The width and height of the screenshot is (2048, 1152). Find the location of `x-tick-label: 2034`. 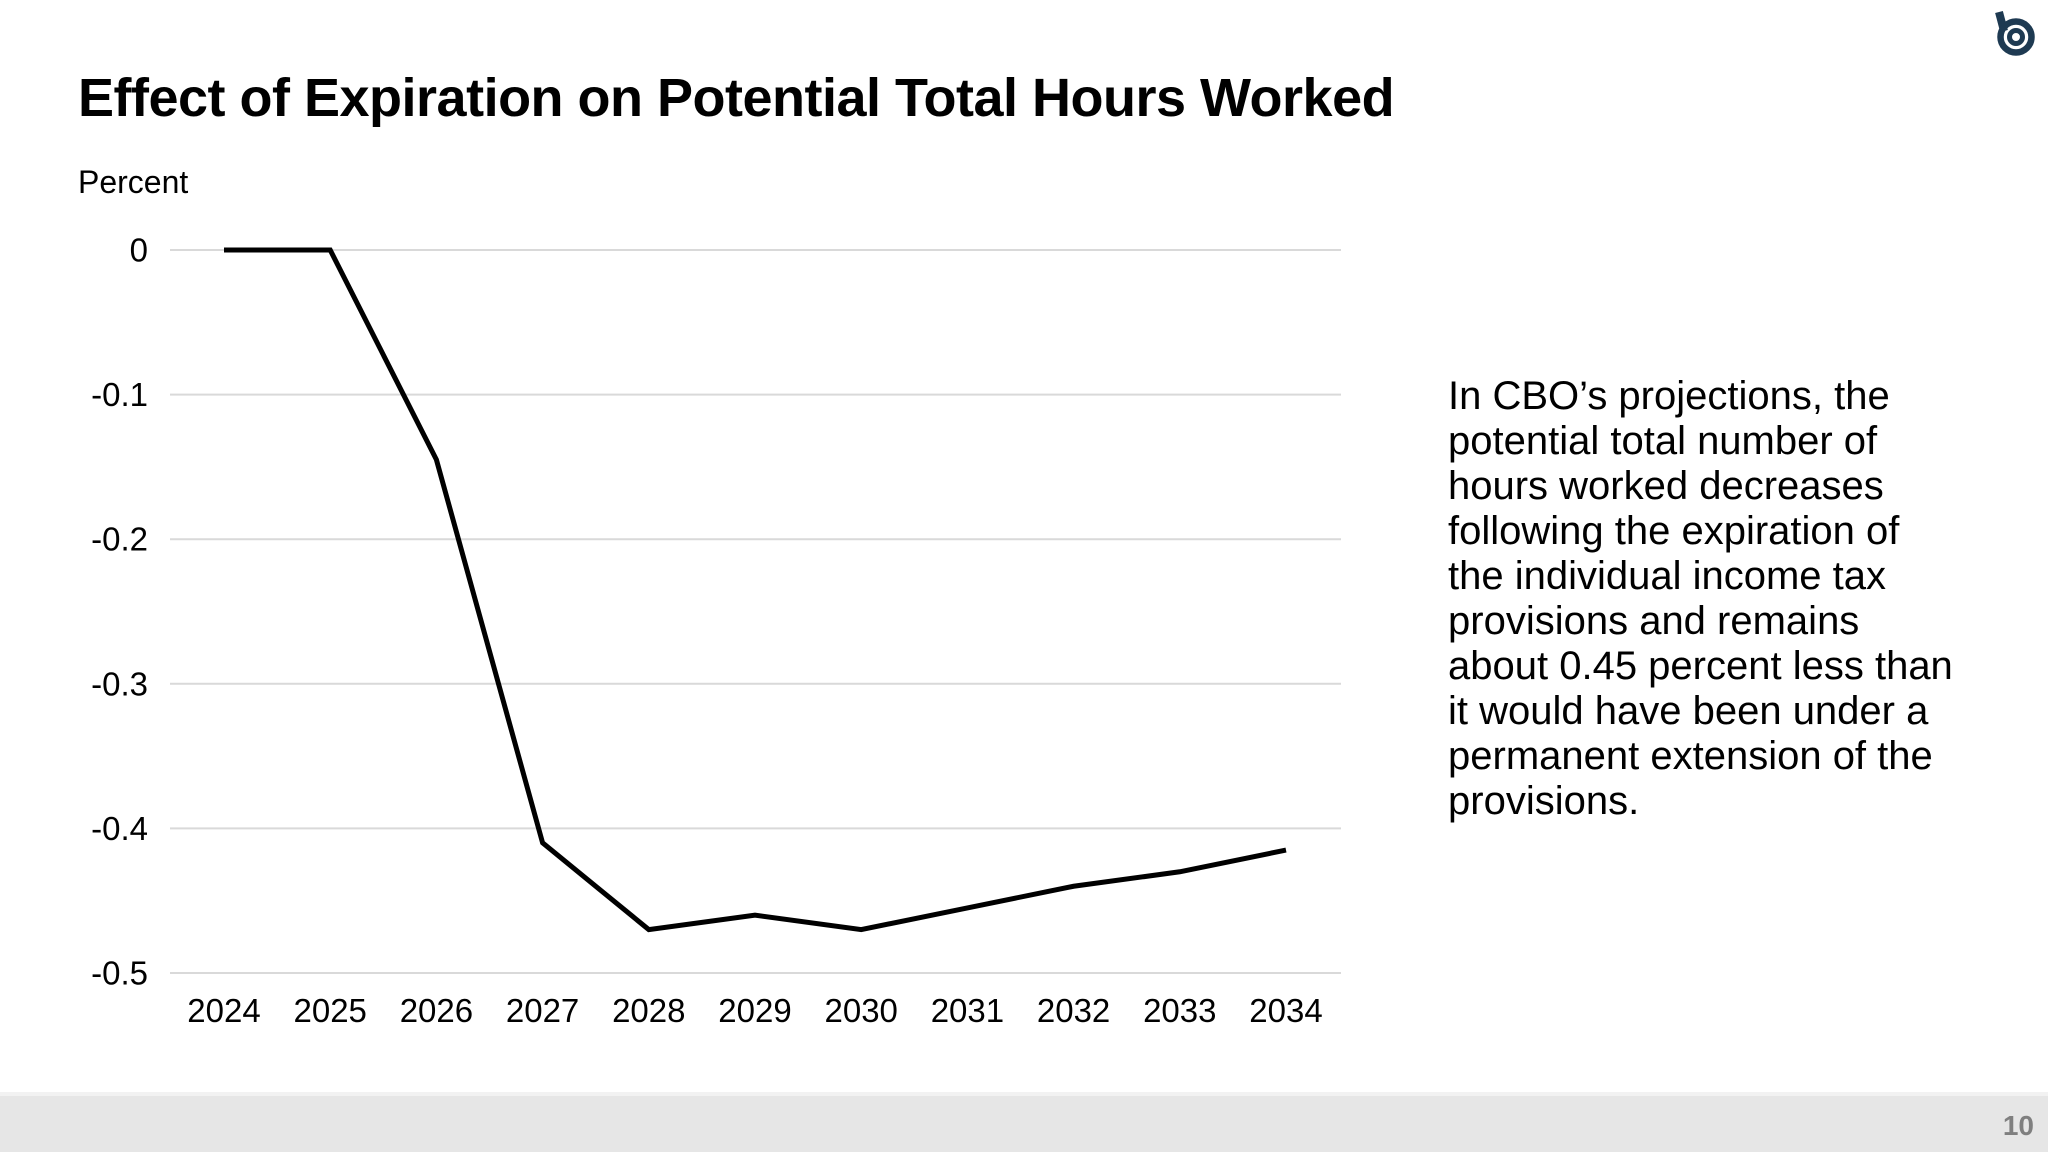

x-tick-label: 2034 is located at coordinates (1285, 1010).